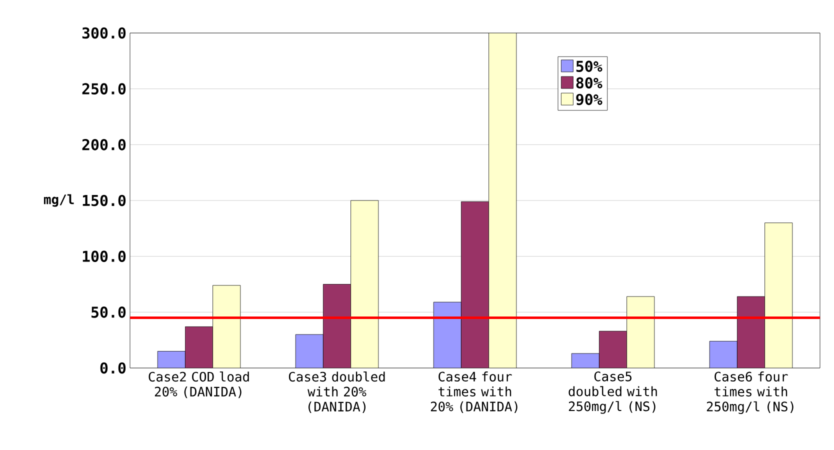 This screenshot has width=834, height=450. I want to click on y-axis-title: mg/l, so click(59, 200).